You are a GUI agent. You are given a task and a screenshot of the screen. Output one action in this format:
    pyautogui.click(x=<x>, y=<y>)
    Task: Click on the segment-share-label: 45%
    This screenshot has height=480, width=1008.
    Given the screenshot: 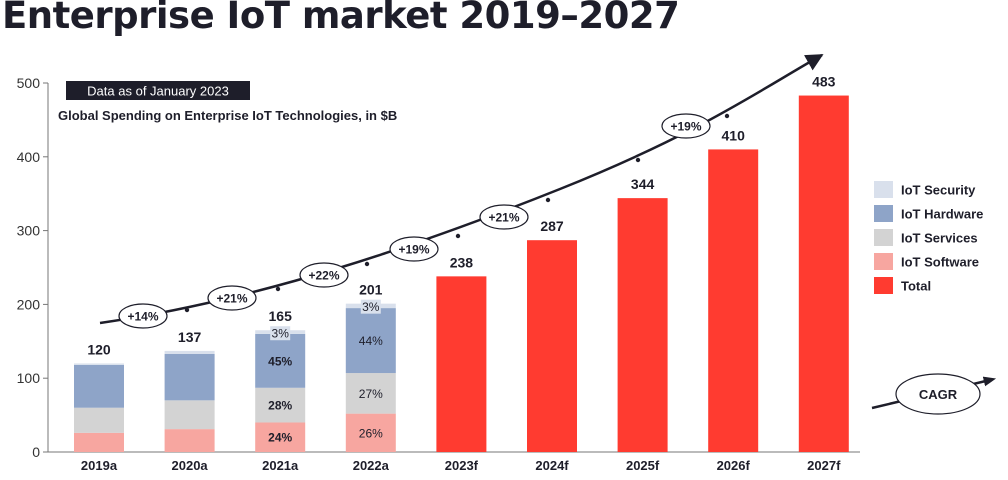 What is the action you would take?
    pyautogui.click(x=280, y=361)
    